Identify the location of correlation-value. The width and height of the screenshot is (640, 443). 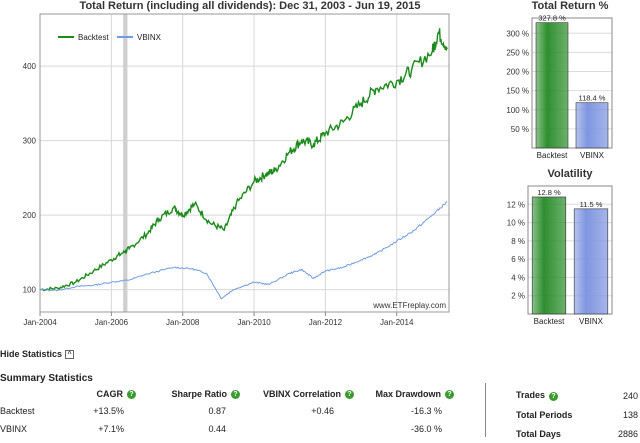
(297, 429).